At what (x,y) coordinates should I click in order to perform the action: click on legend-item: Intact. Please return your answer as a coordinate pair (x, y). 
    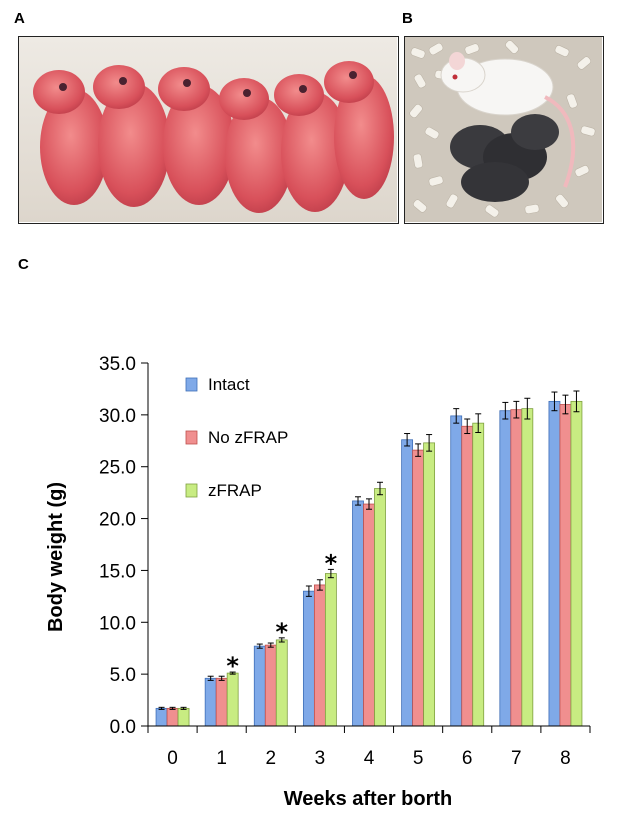
    Looking at the image, I should click on (217, 384).